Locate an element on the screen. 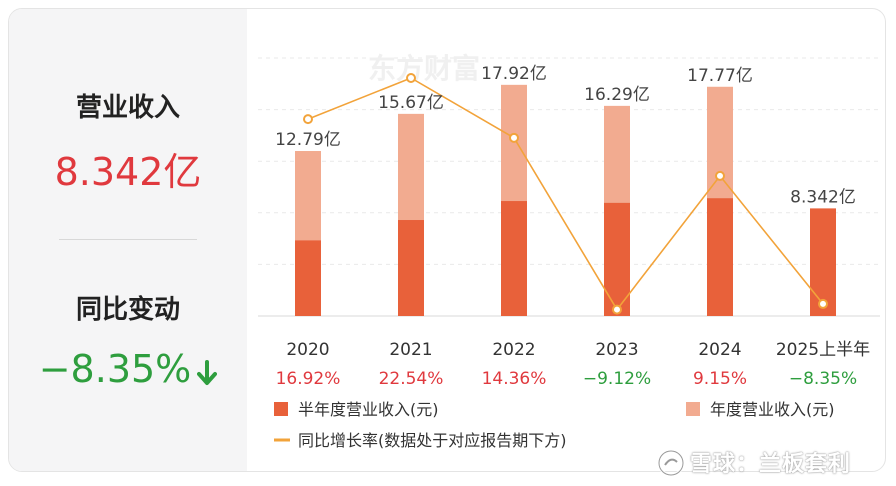  kpi-divider is located at coordinates (128, 239).